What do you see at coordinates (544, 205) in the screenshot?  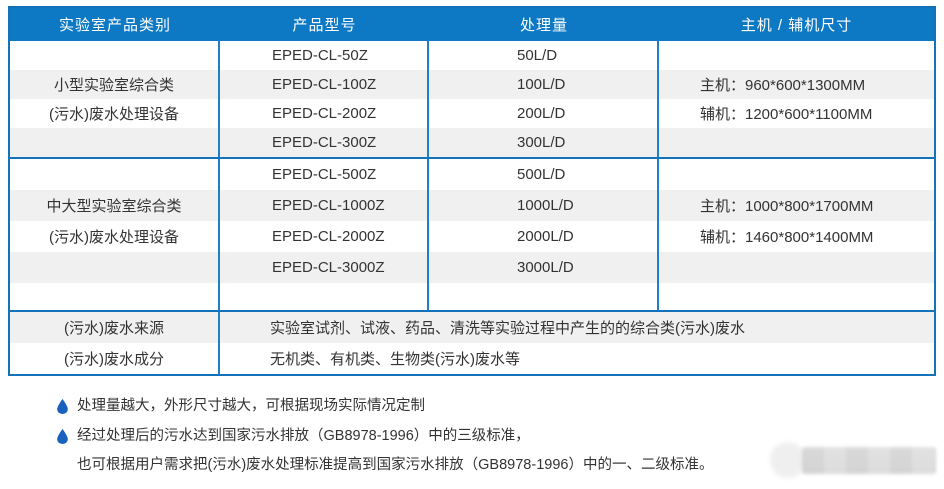 I see `capacity-cell: 1000L/D` at bounding box center [544, 205].